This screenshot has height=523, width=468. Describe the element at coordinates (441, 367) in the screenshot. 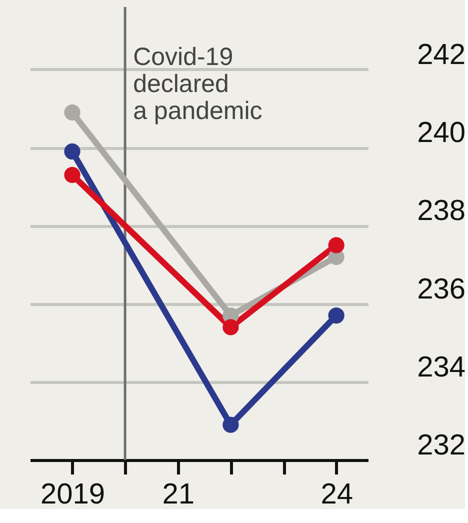

I see `y-tick-label: 234` at that location.